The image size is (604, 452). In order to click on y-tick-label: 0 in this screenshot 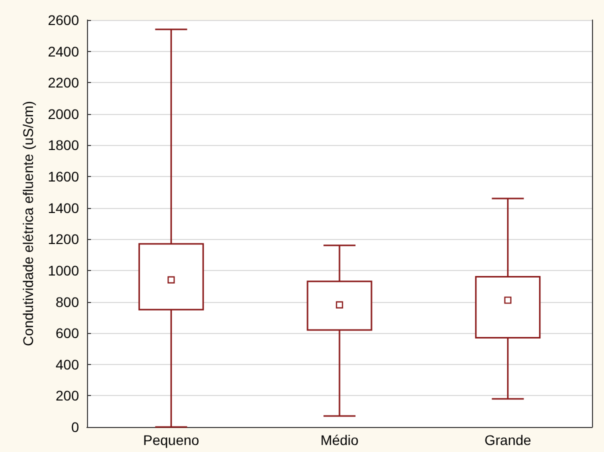, I will do `click(75, 427)`.